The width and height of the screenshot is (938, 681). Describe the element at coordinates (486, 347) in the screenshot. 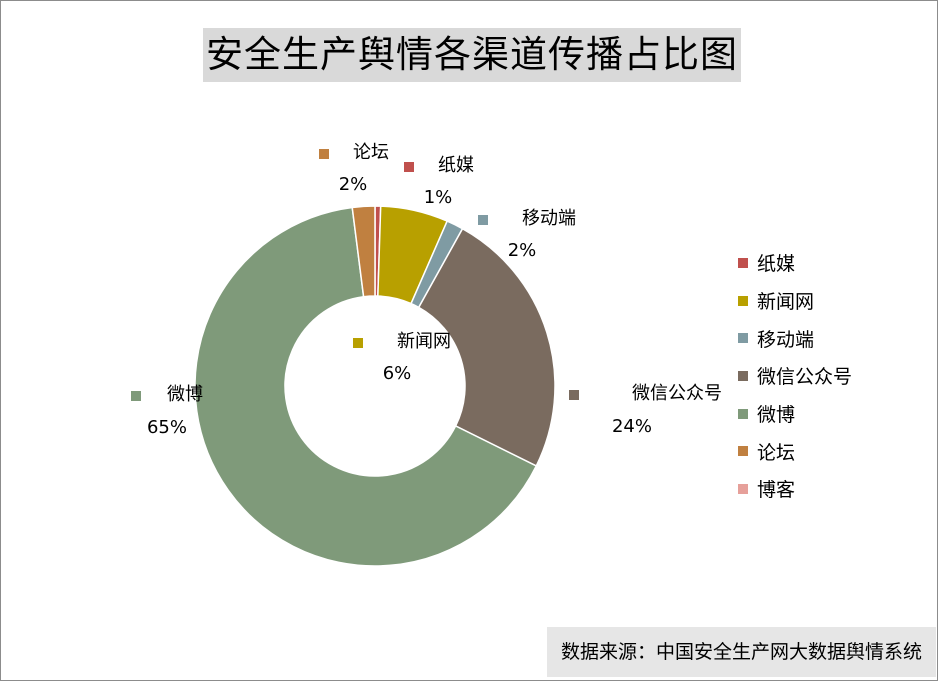

I see `slice-wechat` at that location.